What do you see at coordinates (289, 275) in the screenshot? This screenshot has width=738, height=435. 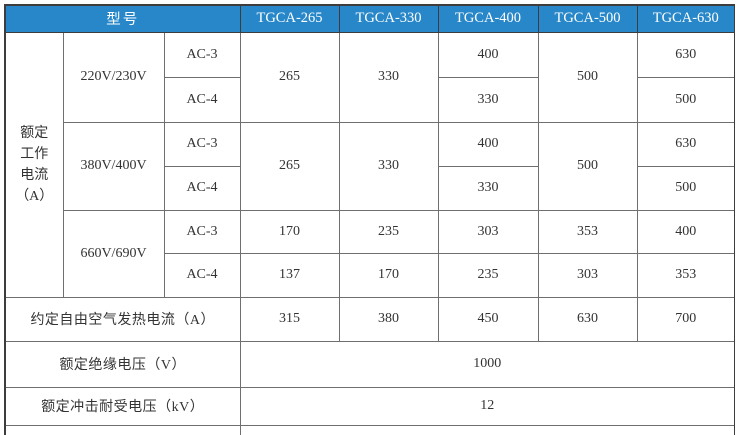 I see `current-value: 137` at bounding box center [289, 275].